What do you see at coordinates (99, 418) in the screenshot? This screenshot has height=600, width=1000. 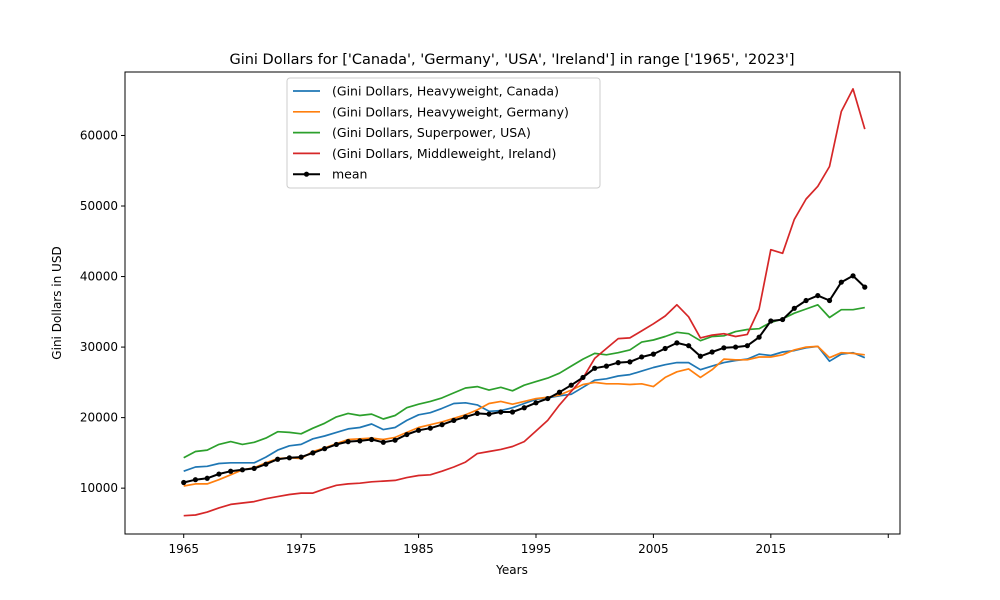 I see `y-tick-label: 20000` at bounding box center [99, 418].